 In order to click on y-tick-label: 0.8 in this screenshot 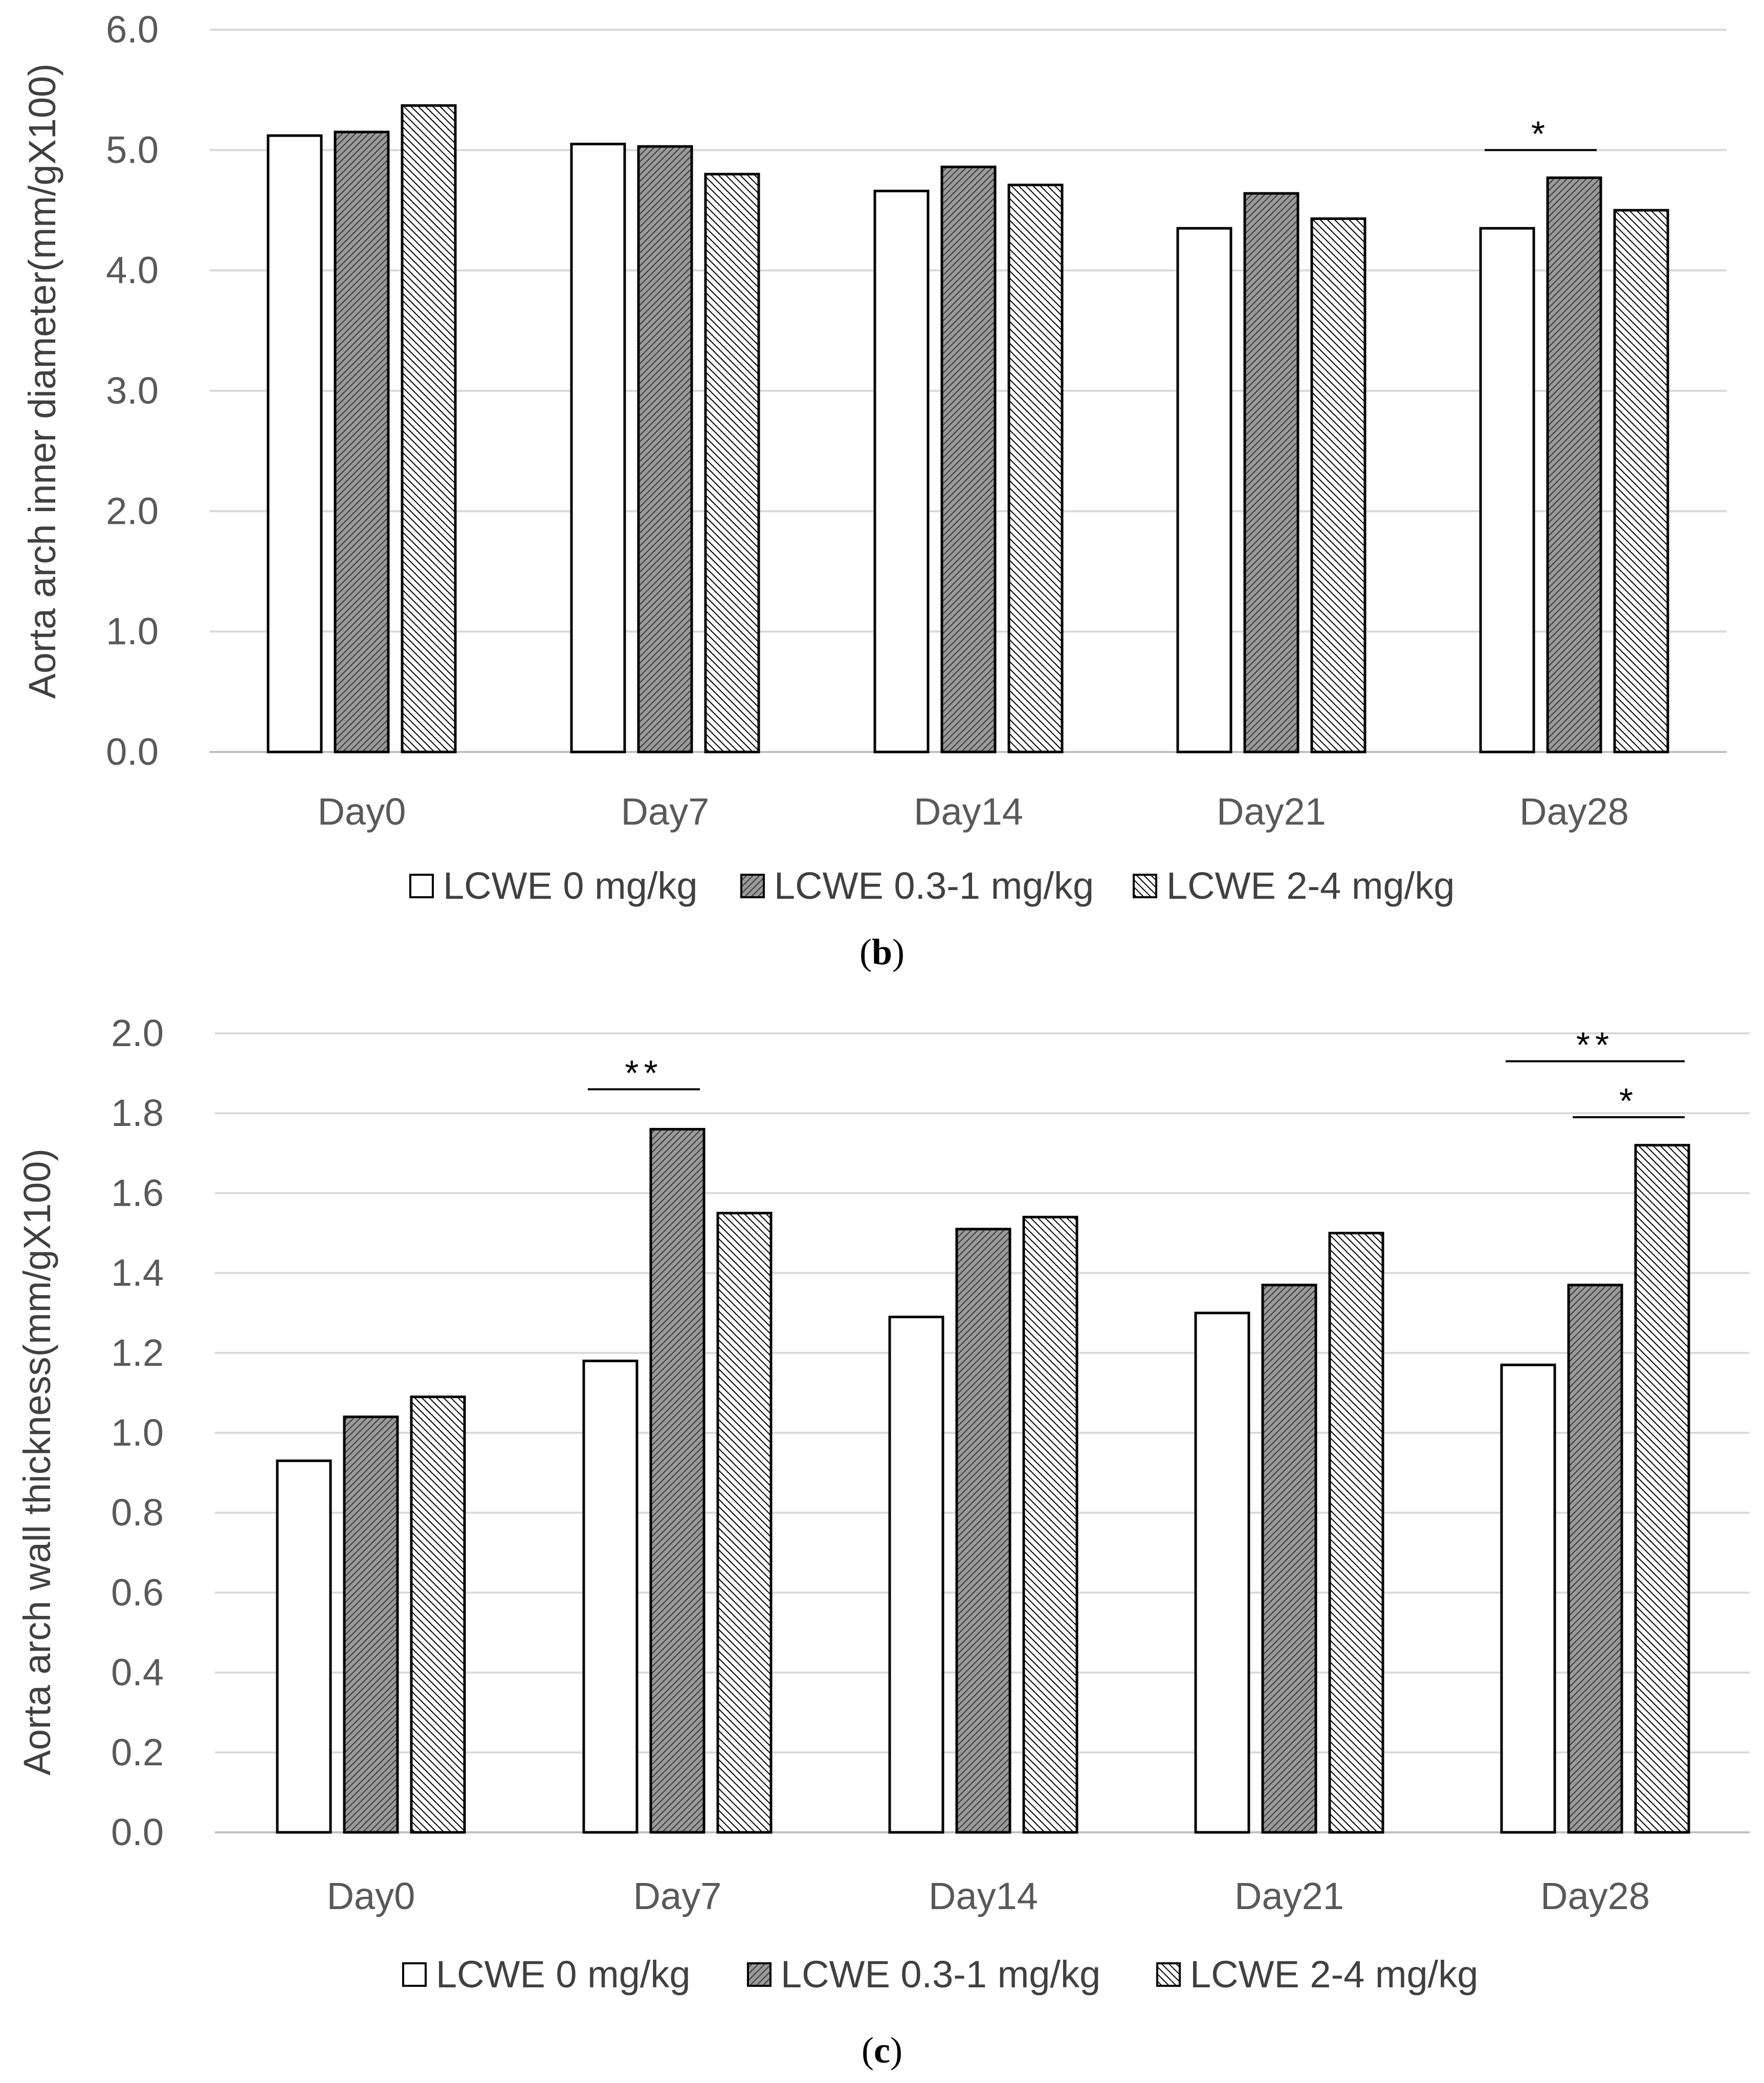, I will do `click(137, 1512)`.